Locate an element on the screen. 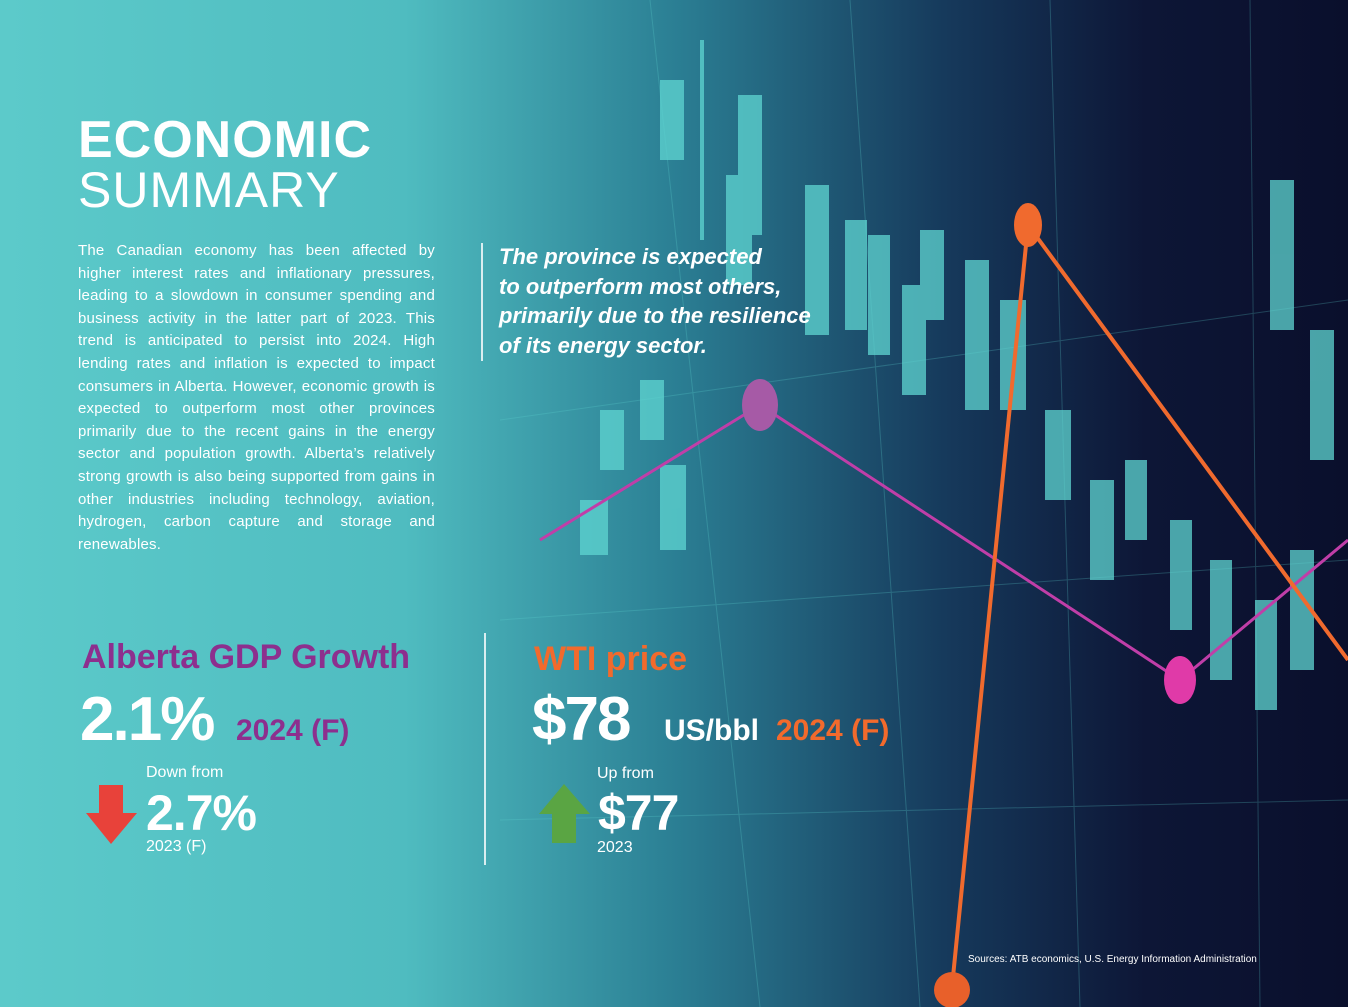  title: ECONOMIC is located at coordinates (225, 140).